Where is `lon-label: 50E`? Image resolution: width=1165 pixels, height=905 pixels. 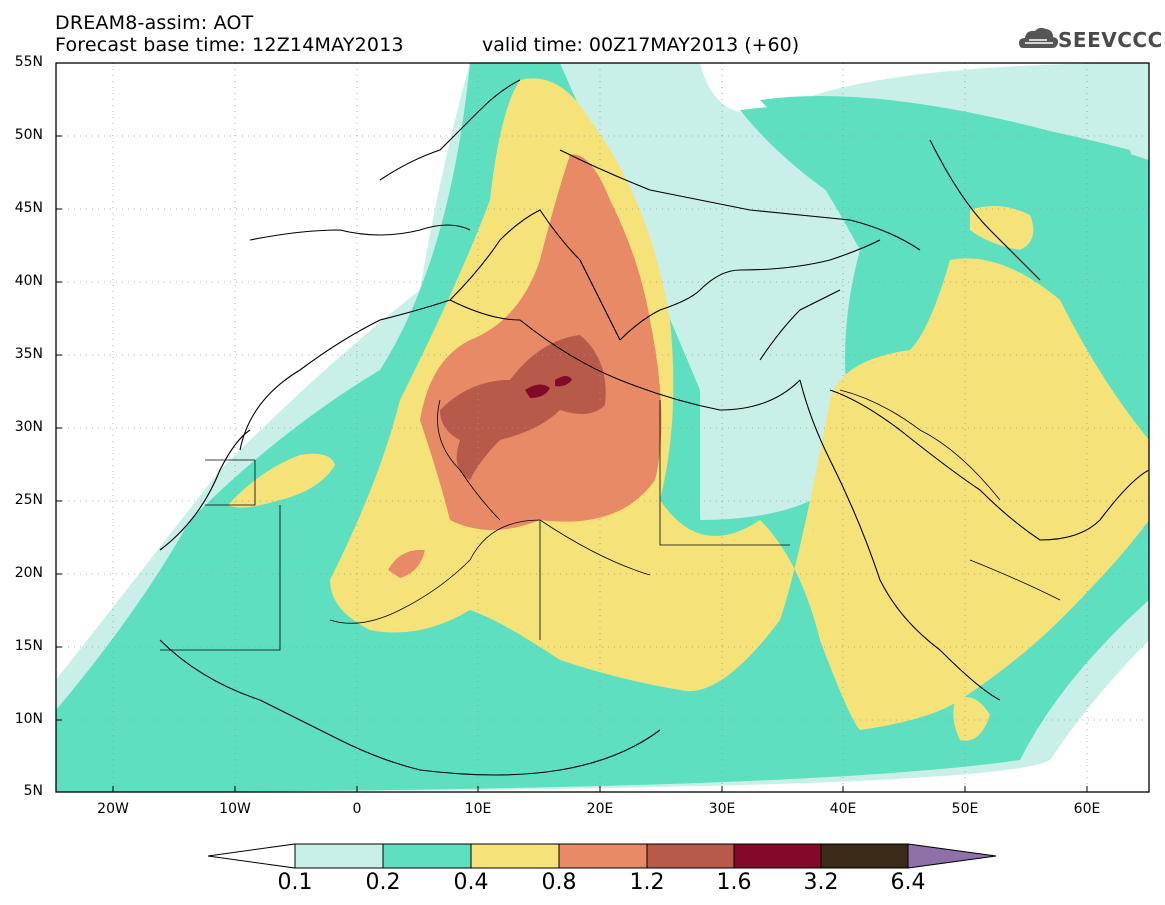
lon-label: 50E is located at coordinates (965, 809).